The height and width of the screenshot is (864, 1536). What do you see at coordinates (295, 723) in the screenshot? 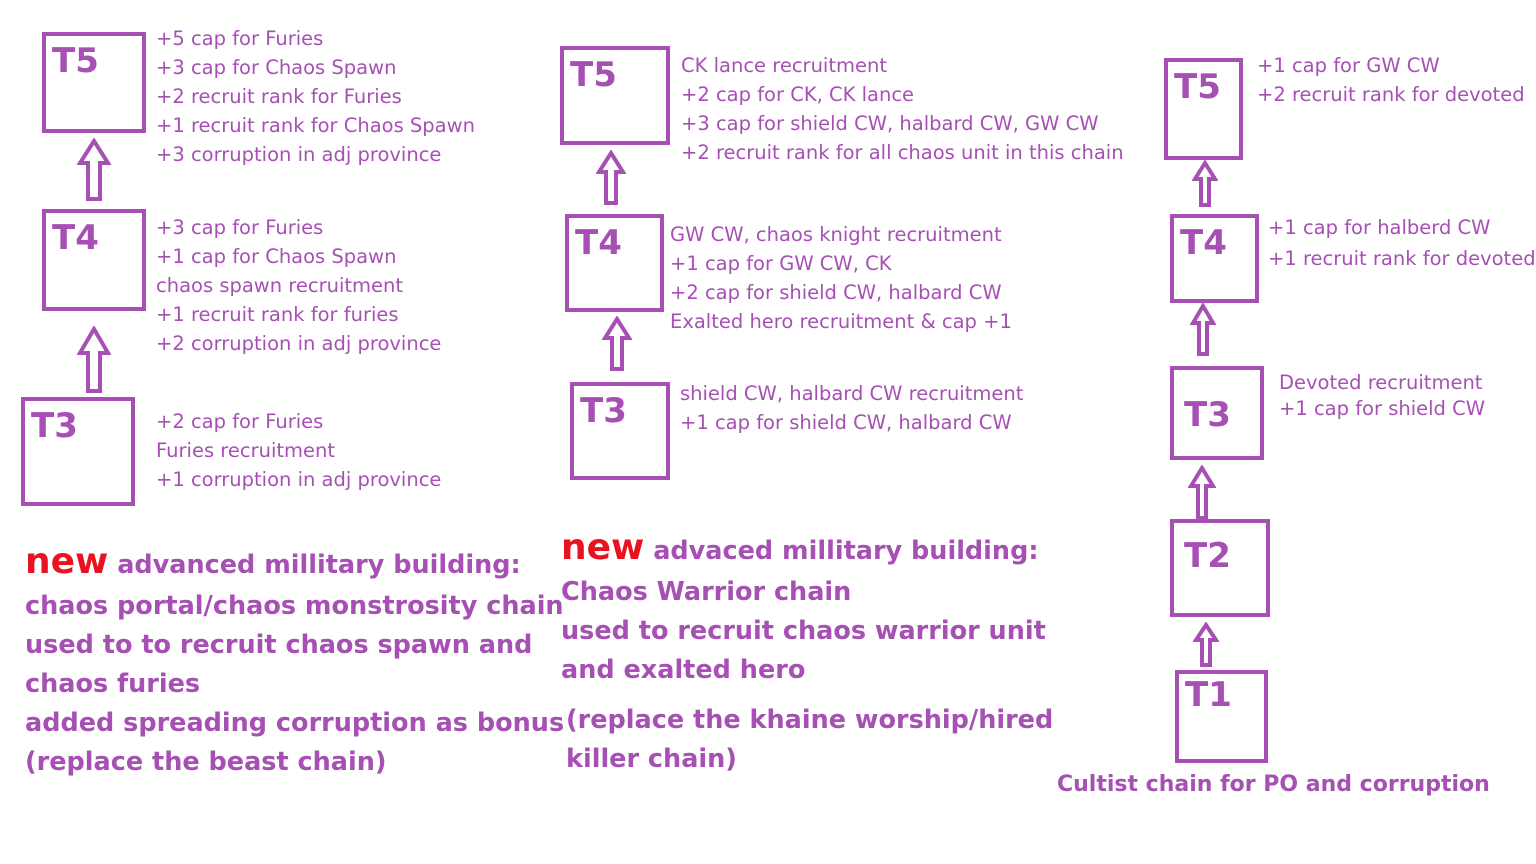
I see `description-line: added spreading corruption as bonus` at bounding box center [295, 723].